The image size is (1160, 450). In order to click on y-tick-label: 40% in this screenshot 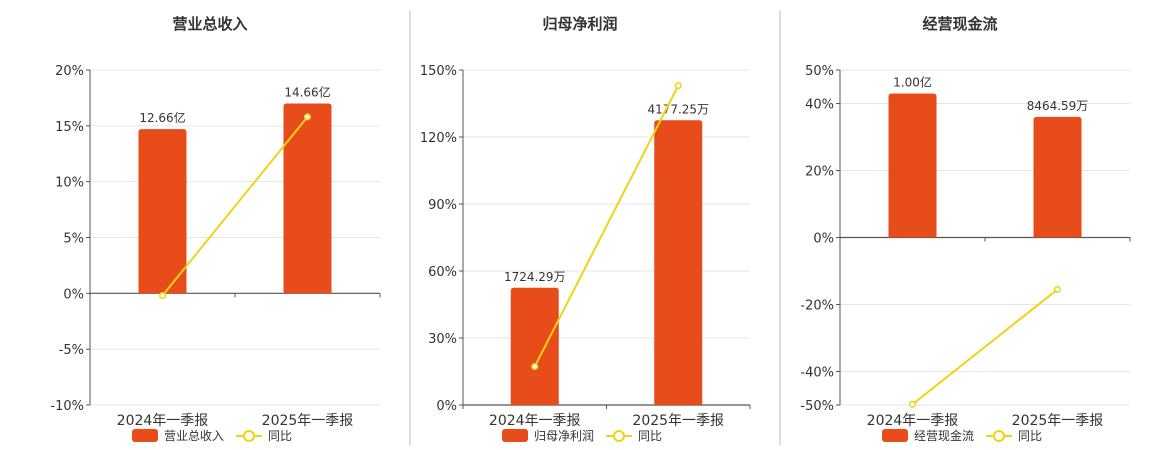, I will do `click(819, 105)`.